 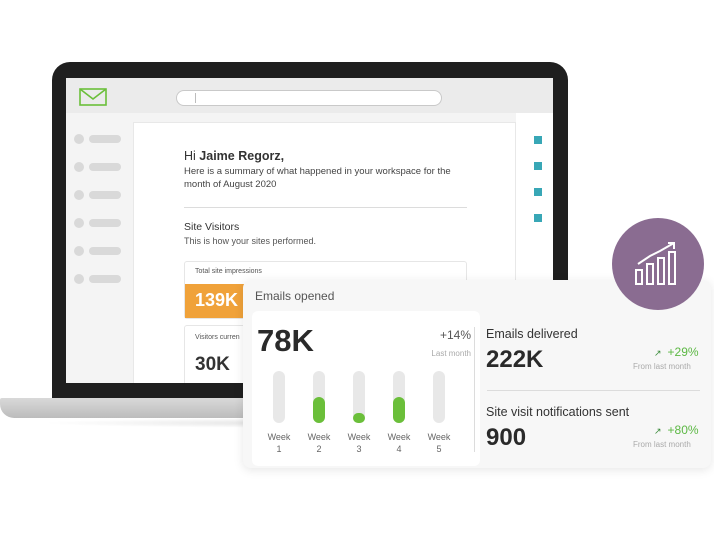 I want to click on notifications-title: Site visit notifications sent, so click(x=558, y=412).